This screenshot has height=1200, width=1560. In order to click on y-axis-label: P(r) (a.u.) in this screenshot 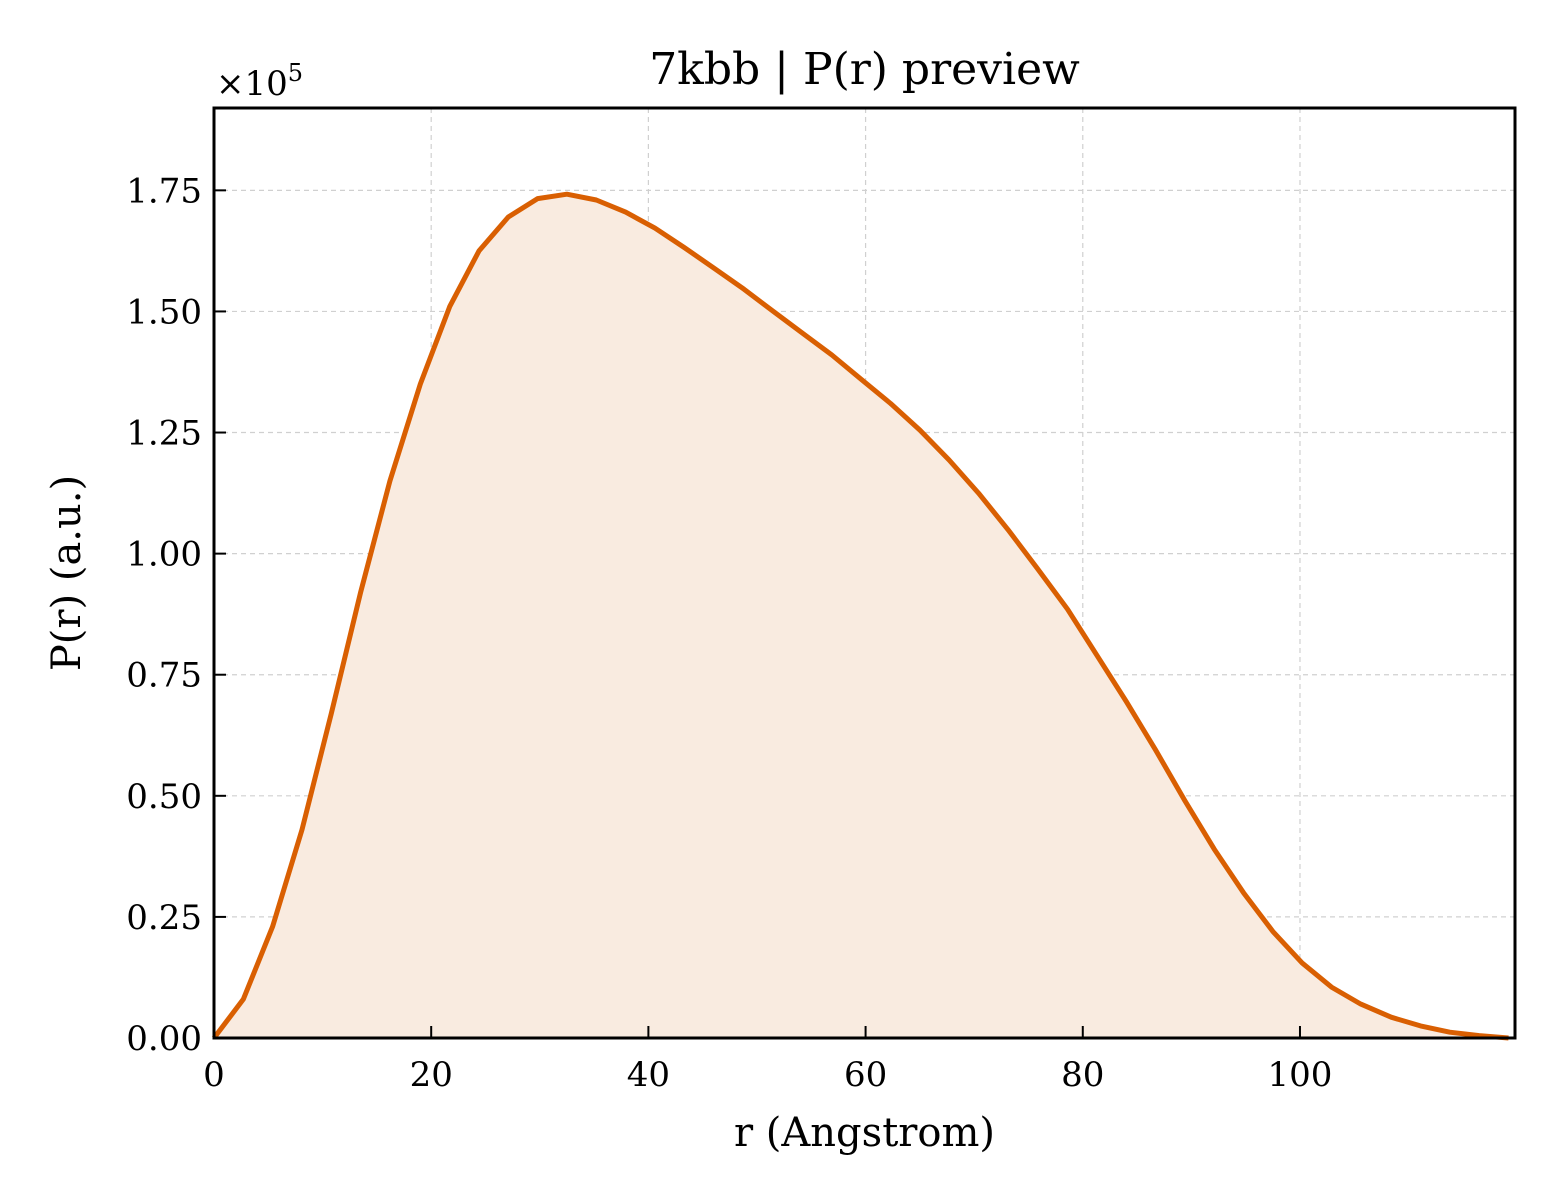, I will do `click(67, 573)`.